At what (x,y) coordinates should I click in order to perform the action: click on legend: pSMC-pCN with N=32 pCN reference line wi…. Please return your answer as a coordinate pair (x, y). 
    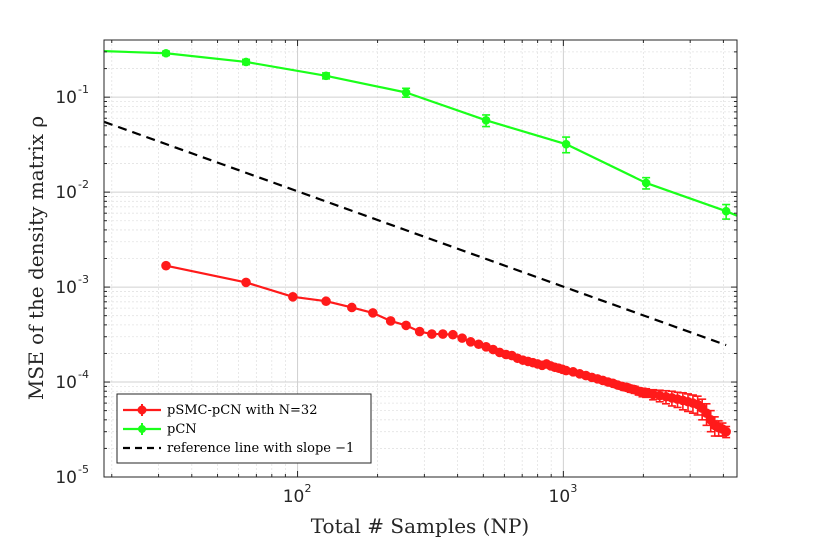
    Looking at the image, I should click on (244, 428).